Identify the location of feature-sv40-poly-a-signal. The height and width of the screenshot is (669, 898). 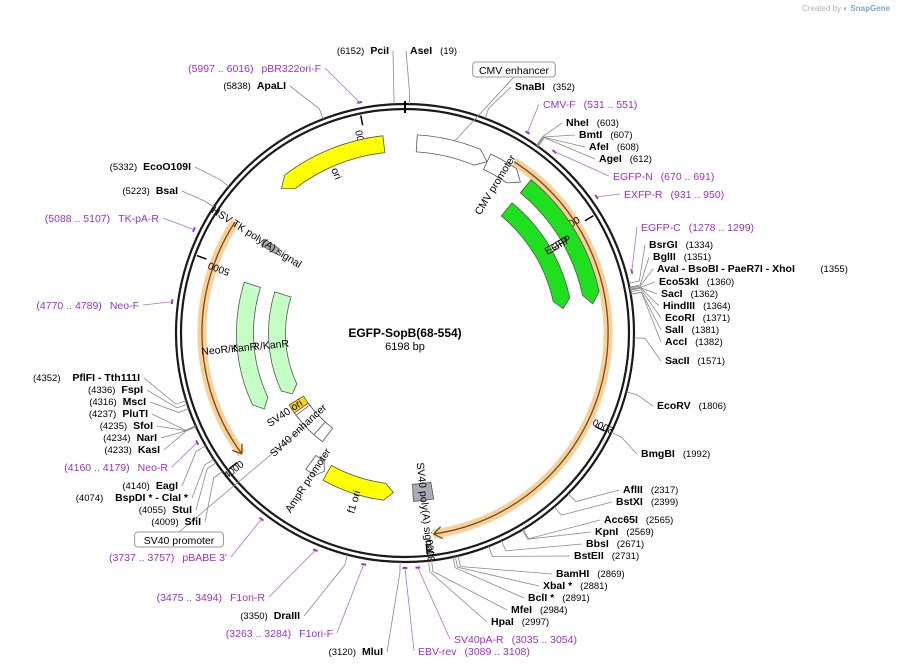
(423, 491).